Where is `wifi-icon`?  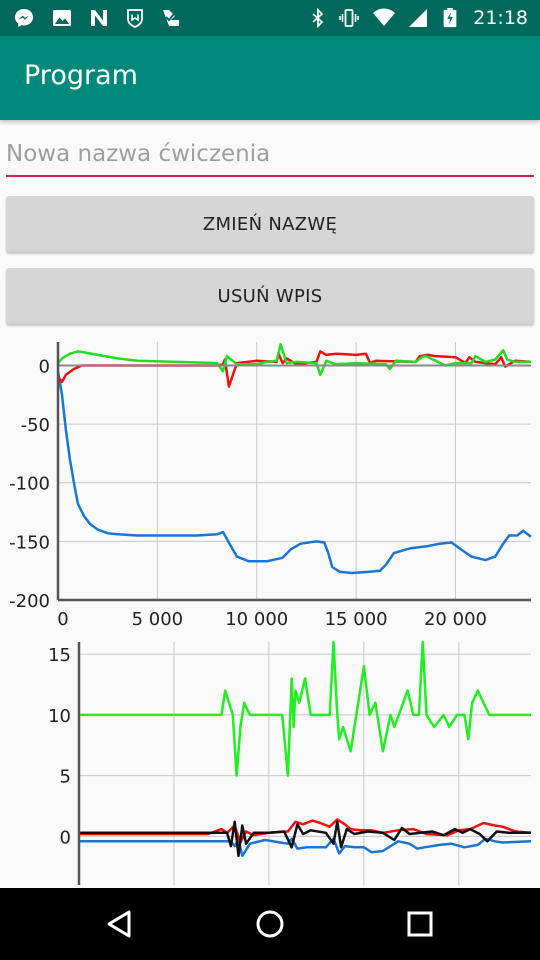
wifi-icon is located at coordinates (384, 17).